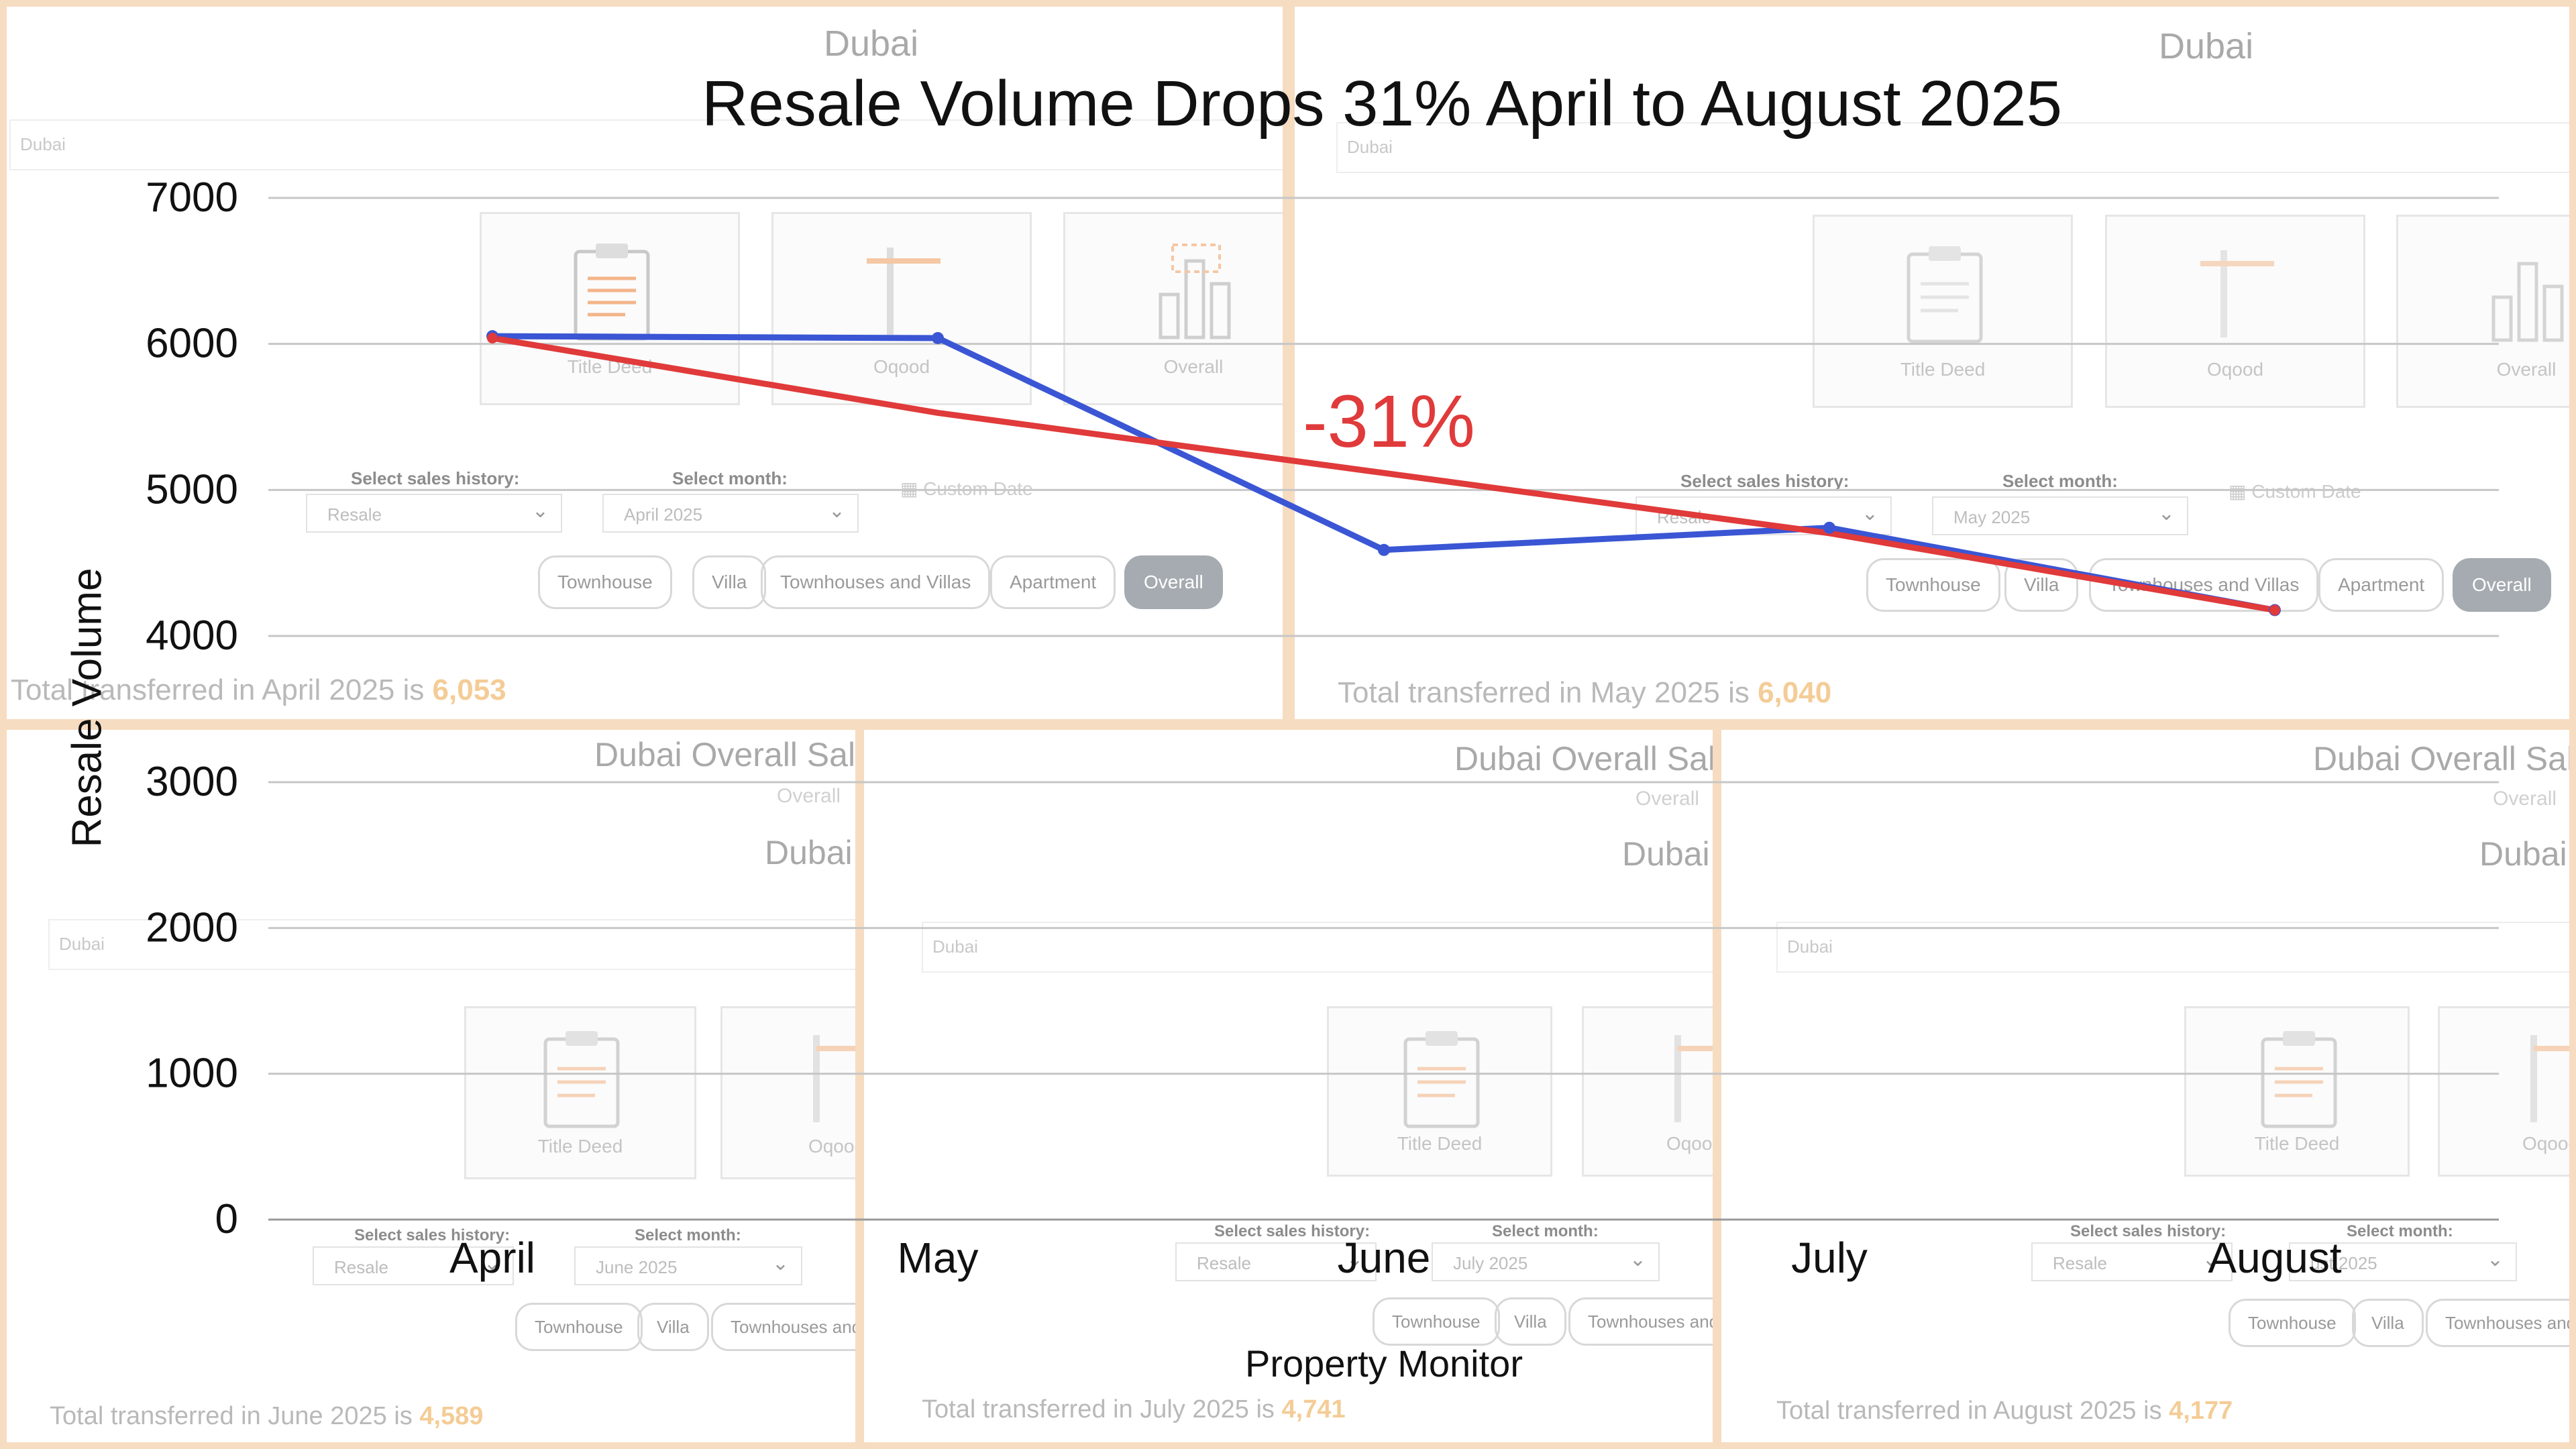 This screenshot has height=1449, width=2576. I want to click on x-axis-title: Property Monitor, so click(1384, 1363).